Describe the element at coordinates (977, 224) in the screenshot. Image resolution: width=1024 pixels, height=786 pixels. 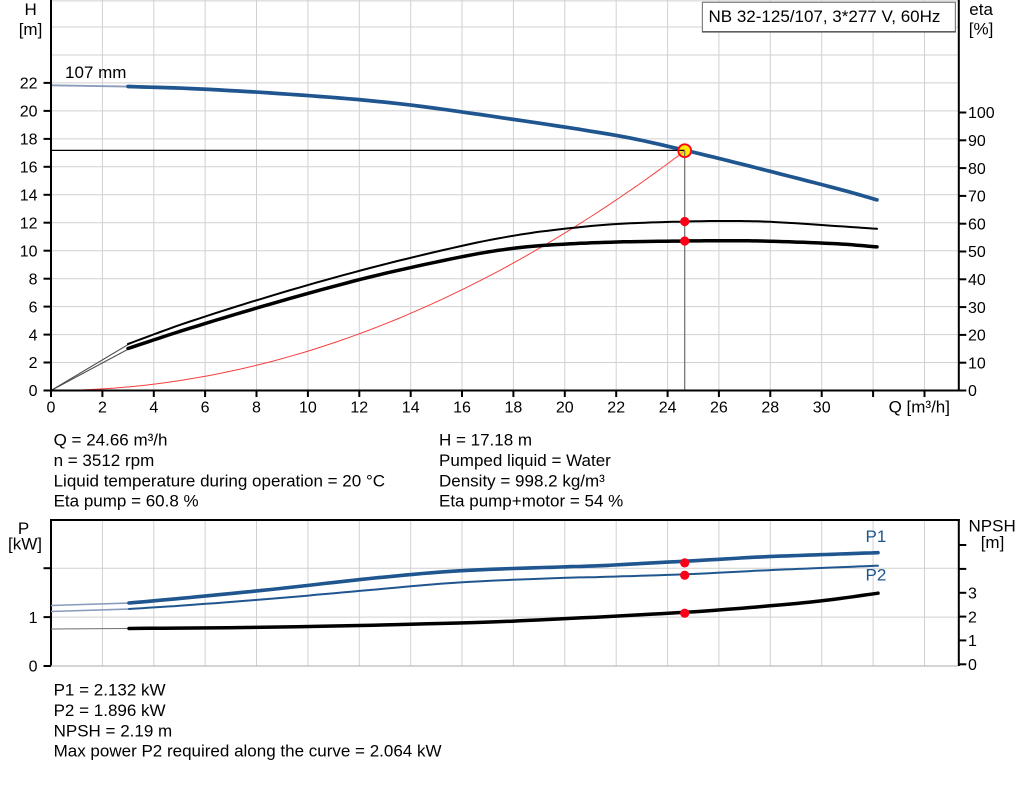
I see `svg-text: 60` at that location.